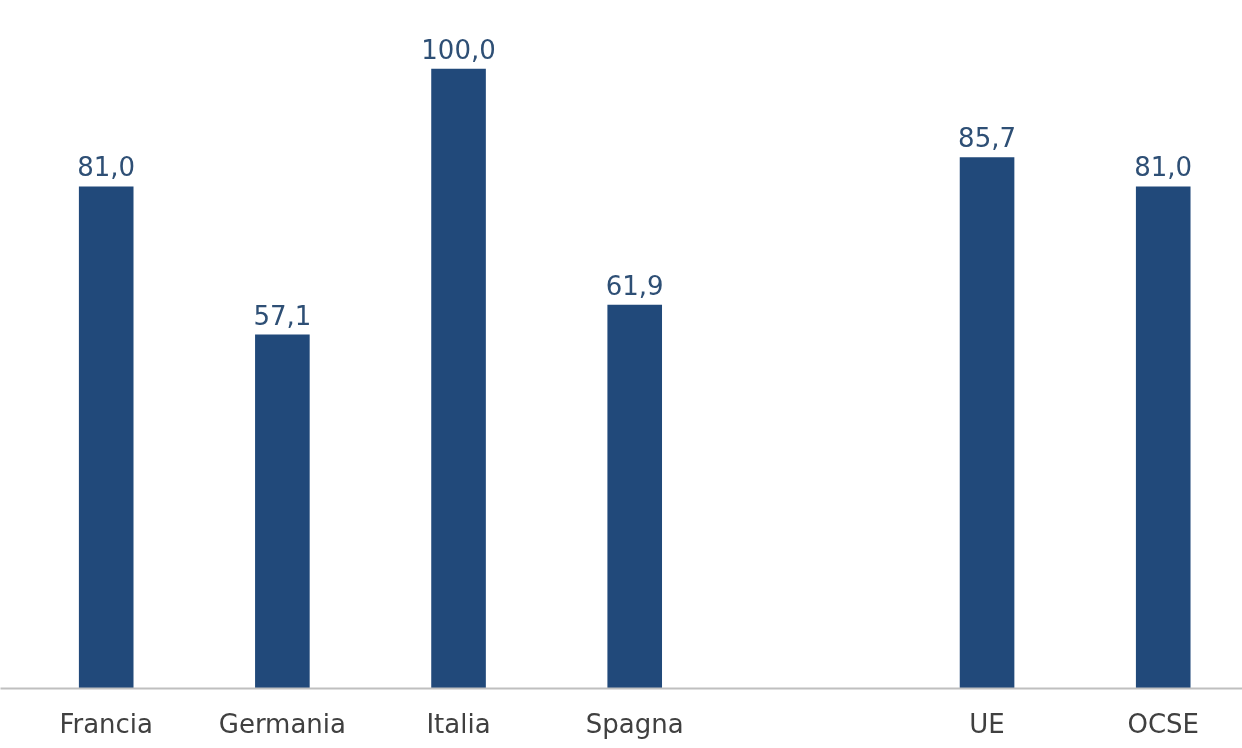  Describe the element at coordinates (458, 723) in the screenshot. I see `x-tick-label: Italia` at that location.